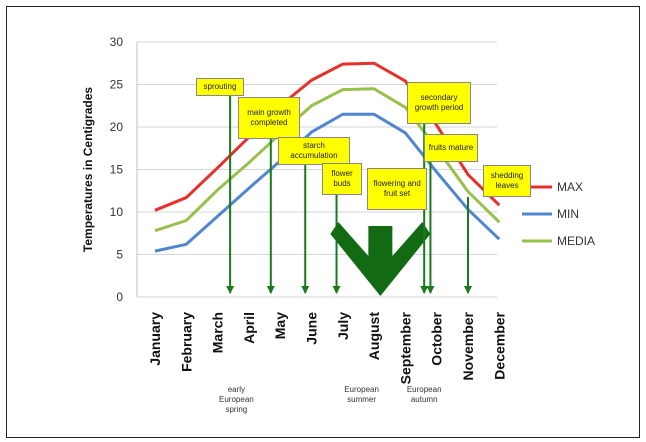 This screenshot has width=646, height=442. What do you see at coordinates (314, 151) in the screenshot?
I see `annotation-box: starch accumulation` at bounding box center [314, 151].